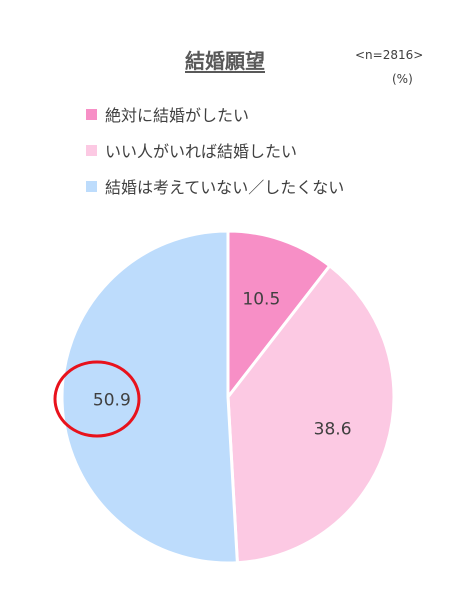 Image resolution: width=451 pixels, height=608 pixels. Describe the element at coordinates (201, 151) in the screenshot. I see `legend-label: いい人がいれば結婚したい` at that location.